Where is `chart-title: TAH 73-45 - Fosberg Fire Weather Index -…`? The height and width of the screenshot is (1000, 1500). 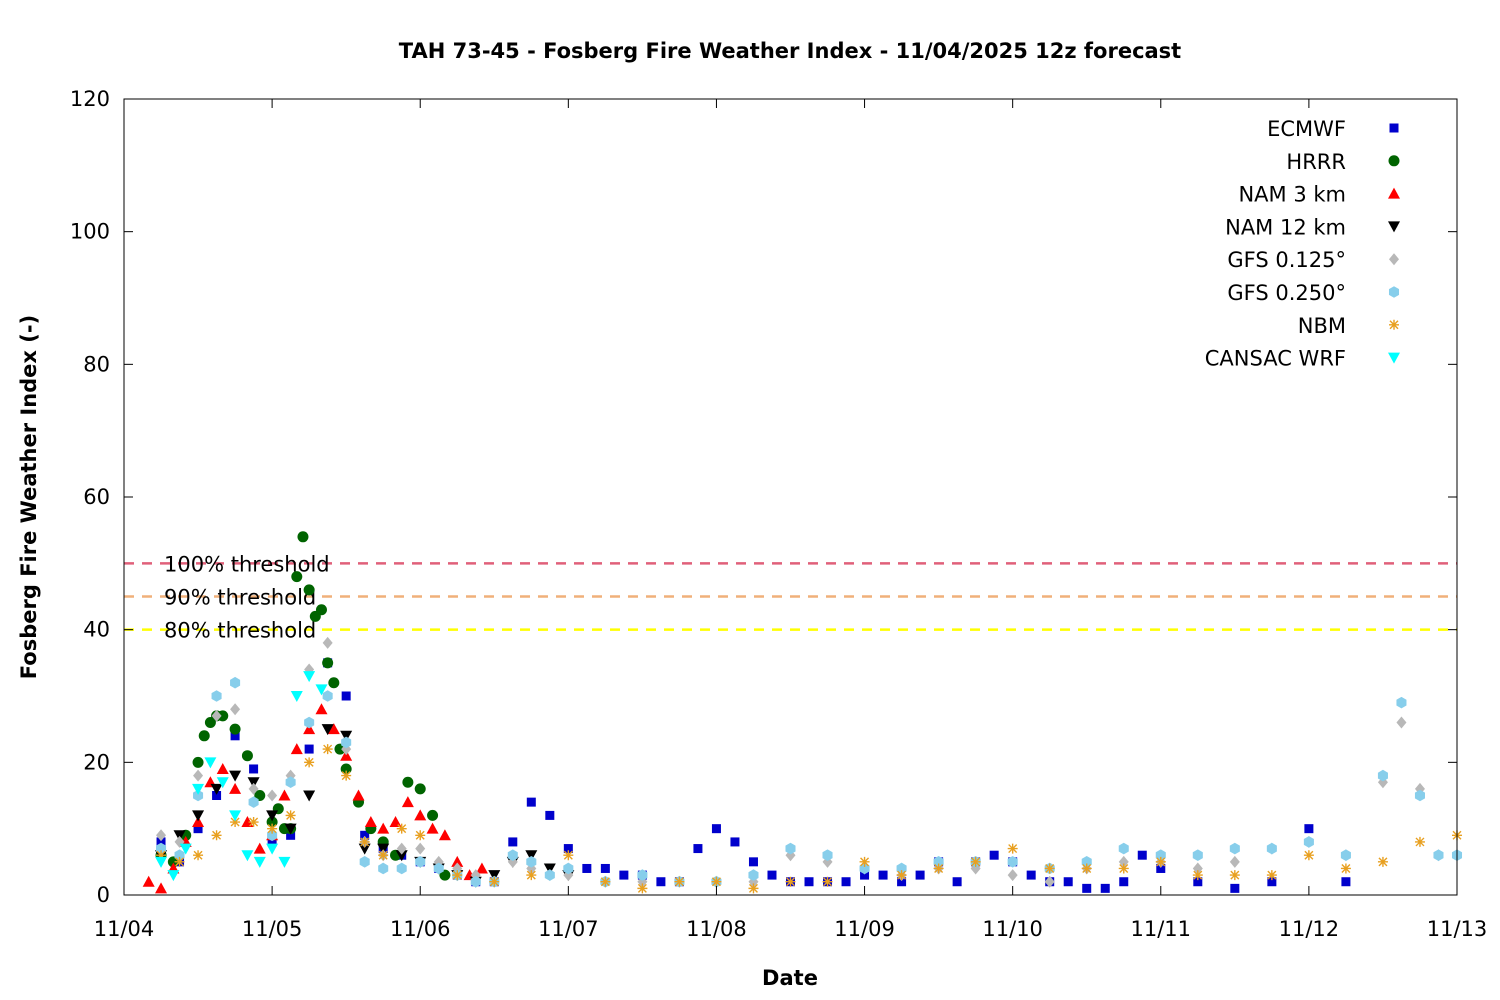
chart-title: TAH 73-45 - Fosberg Fire Weather Index -… is located at coordinates (790, 51).